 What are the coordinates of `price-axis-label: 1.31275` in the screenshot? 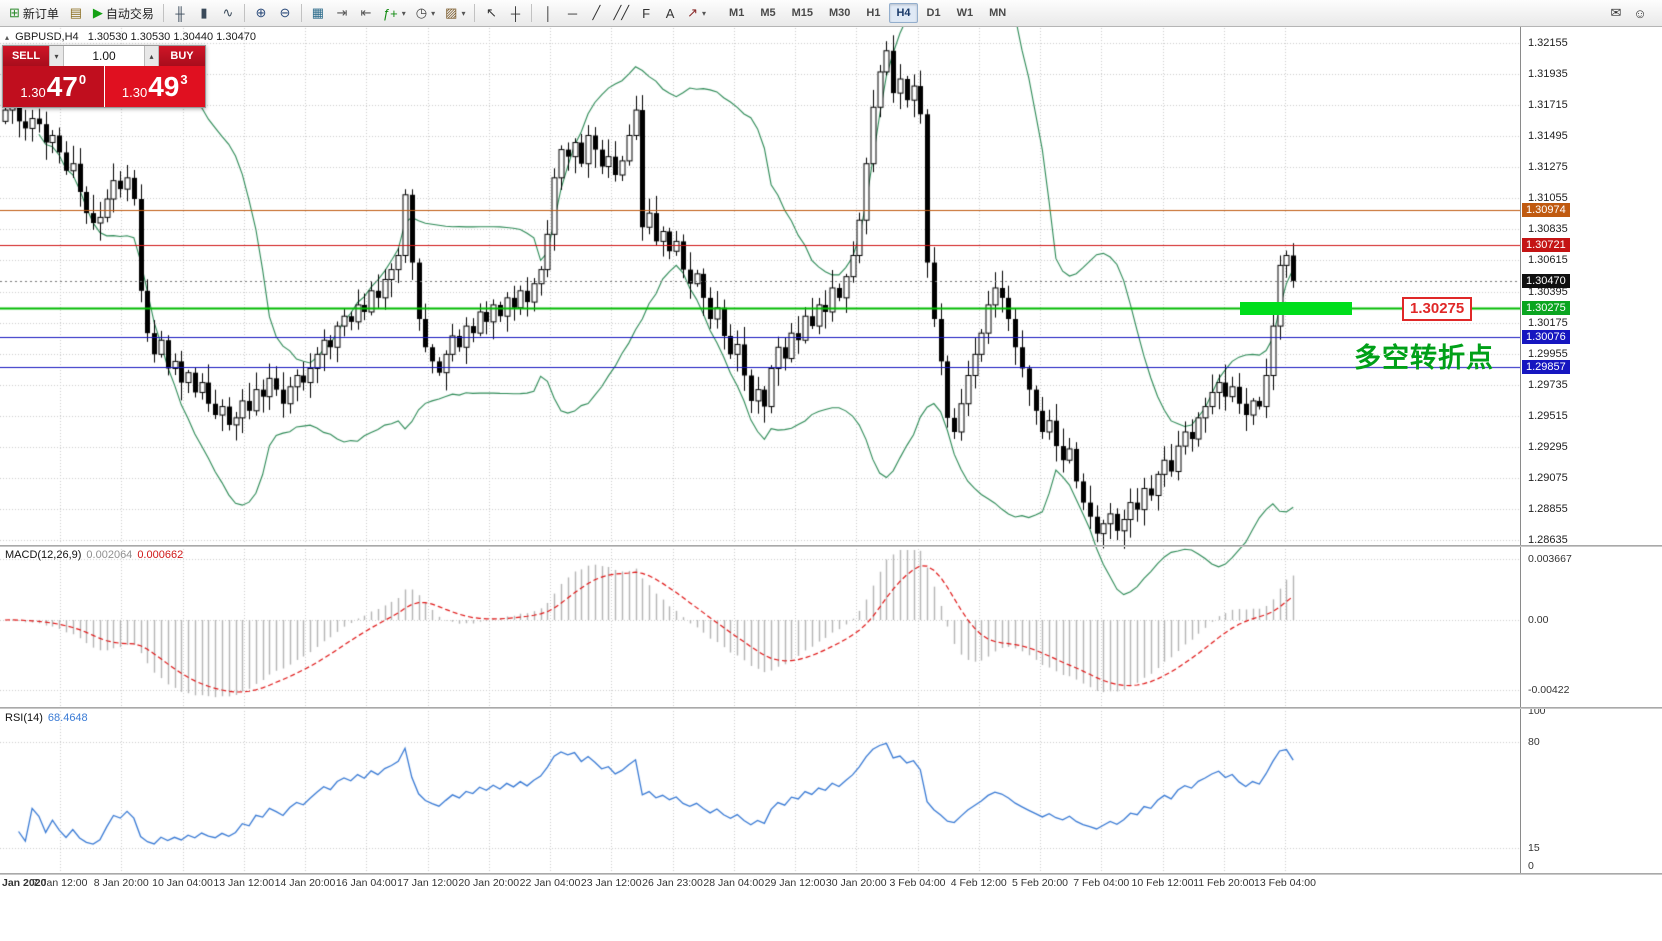 It's located at (1548, 167).